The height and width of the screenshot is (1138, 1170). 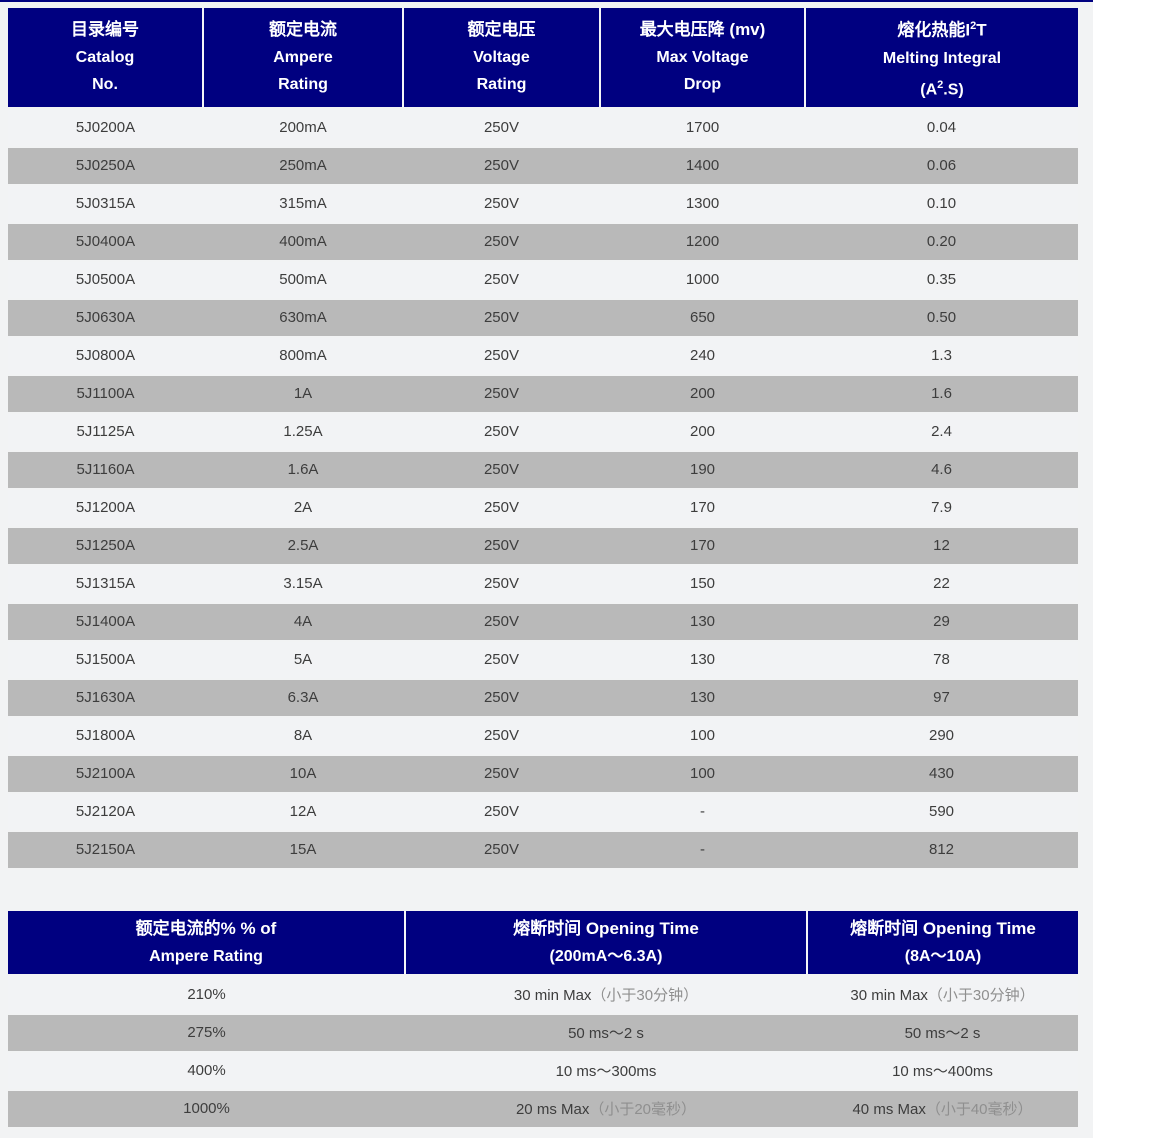 I want to click on header-melting-en2: (A2.S), so click(x=942, y=88).